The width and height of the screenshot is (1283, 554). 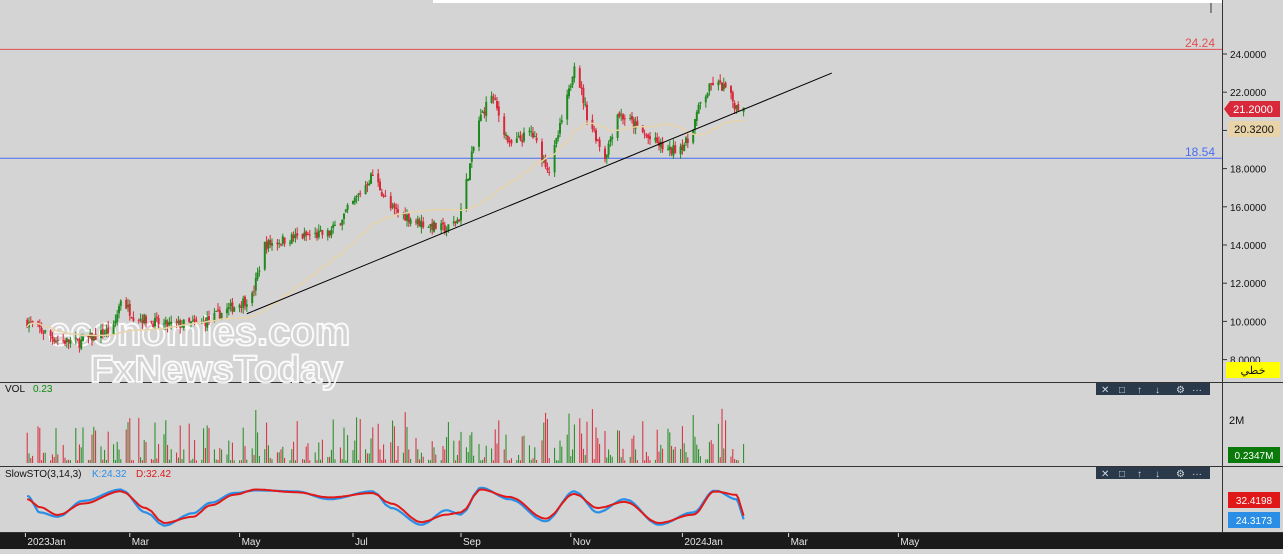 What do you see at coordinates (1254, 500) in the screenshot?
I see `stoch-d-badge: 32.4198` at bounding box center [1254, 500].